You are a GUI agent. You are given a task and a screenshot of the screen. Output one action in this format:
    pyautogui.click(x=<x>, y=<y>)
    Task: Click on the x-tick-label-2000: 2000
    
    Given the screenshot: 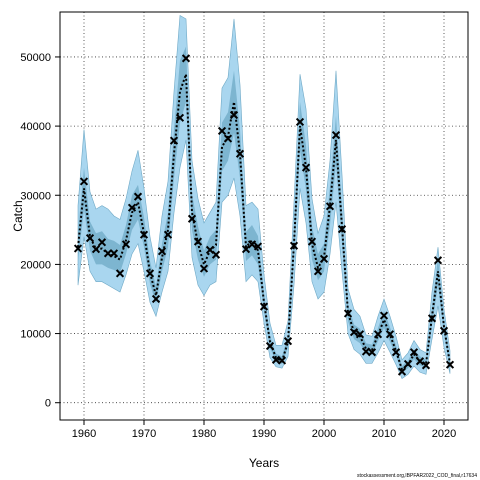 What is the action you would take?
    pyautogui.click(x=324, y=434)
    